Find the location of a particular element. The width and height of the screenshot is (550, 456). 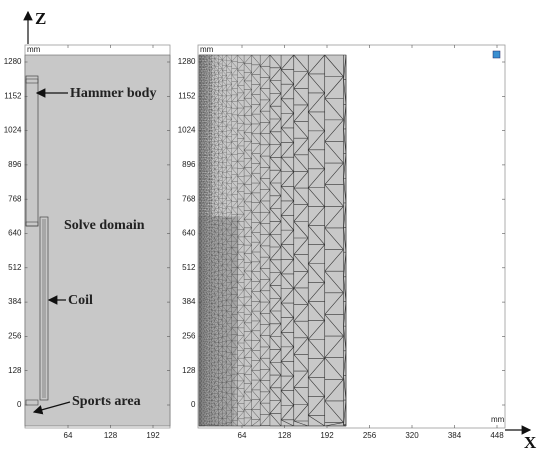

z-label: Z is located at coordinates (40, 18).